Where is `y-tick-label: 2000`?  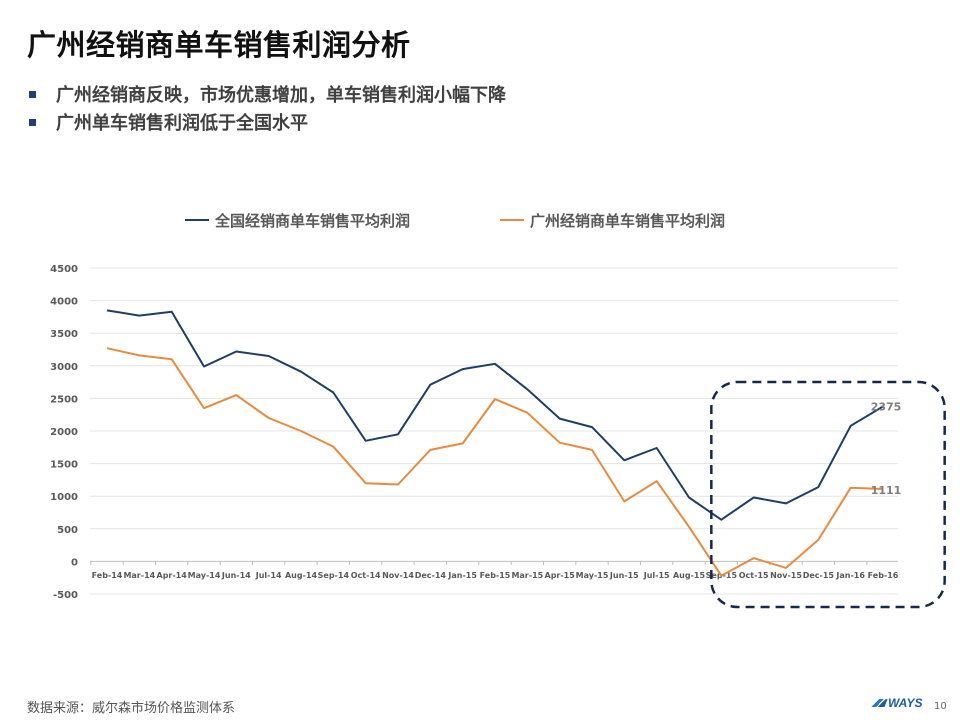 y-tick-label: 2000 is located at coordinates (64, 432).